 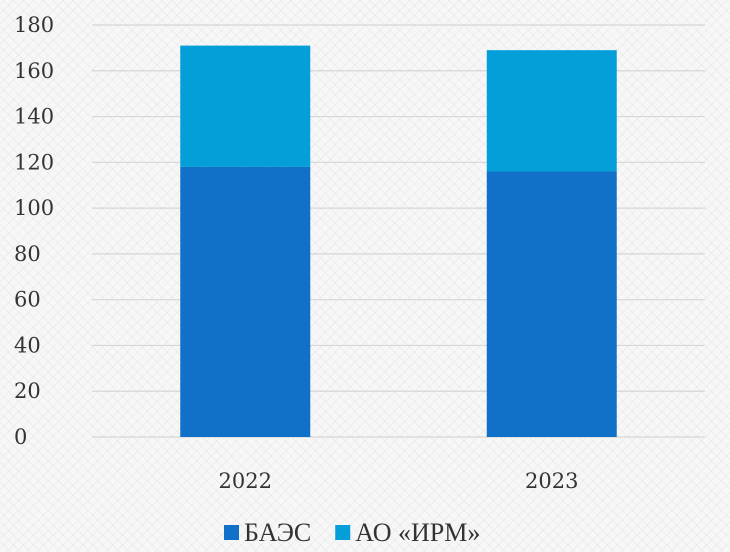 What do you see at coordinates (34, 162) in the screenshot?
I see `y-tick-label: 120` at bounding box center [34, 162].